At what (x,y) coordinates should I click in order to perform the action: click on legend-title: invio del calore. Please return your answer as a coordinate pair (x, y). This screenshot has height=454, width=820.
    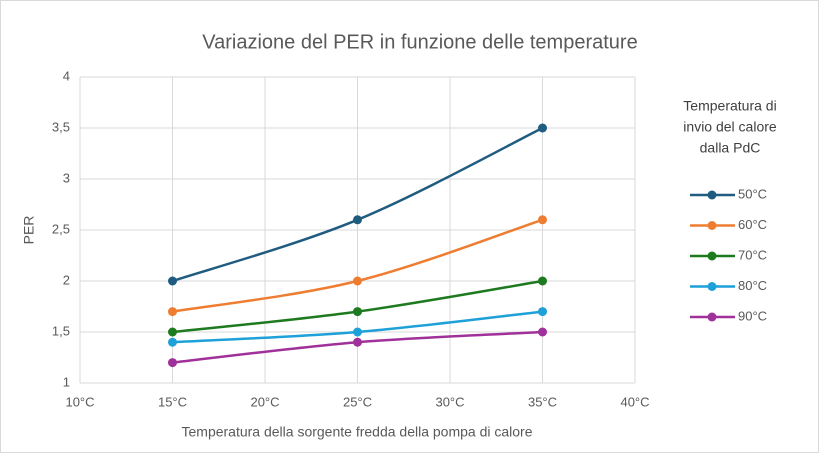
    Looking at the image, I should click on (730, 127).